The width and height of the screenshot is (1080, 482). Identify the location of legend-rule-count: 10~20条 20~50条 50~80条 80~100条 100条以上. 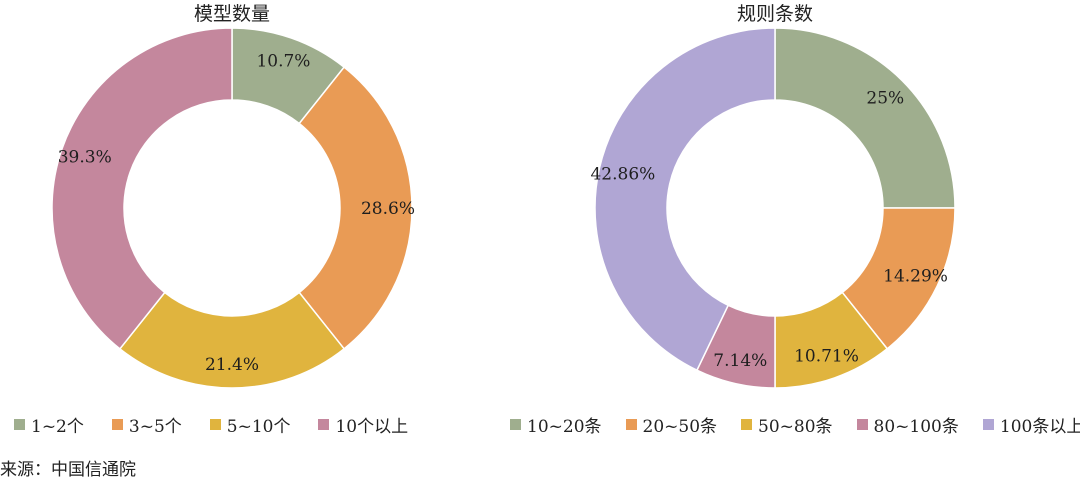
(795, 424).